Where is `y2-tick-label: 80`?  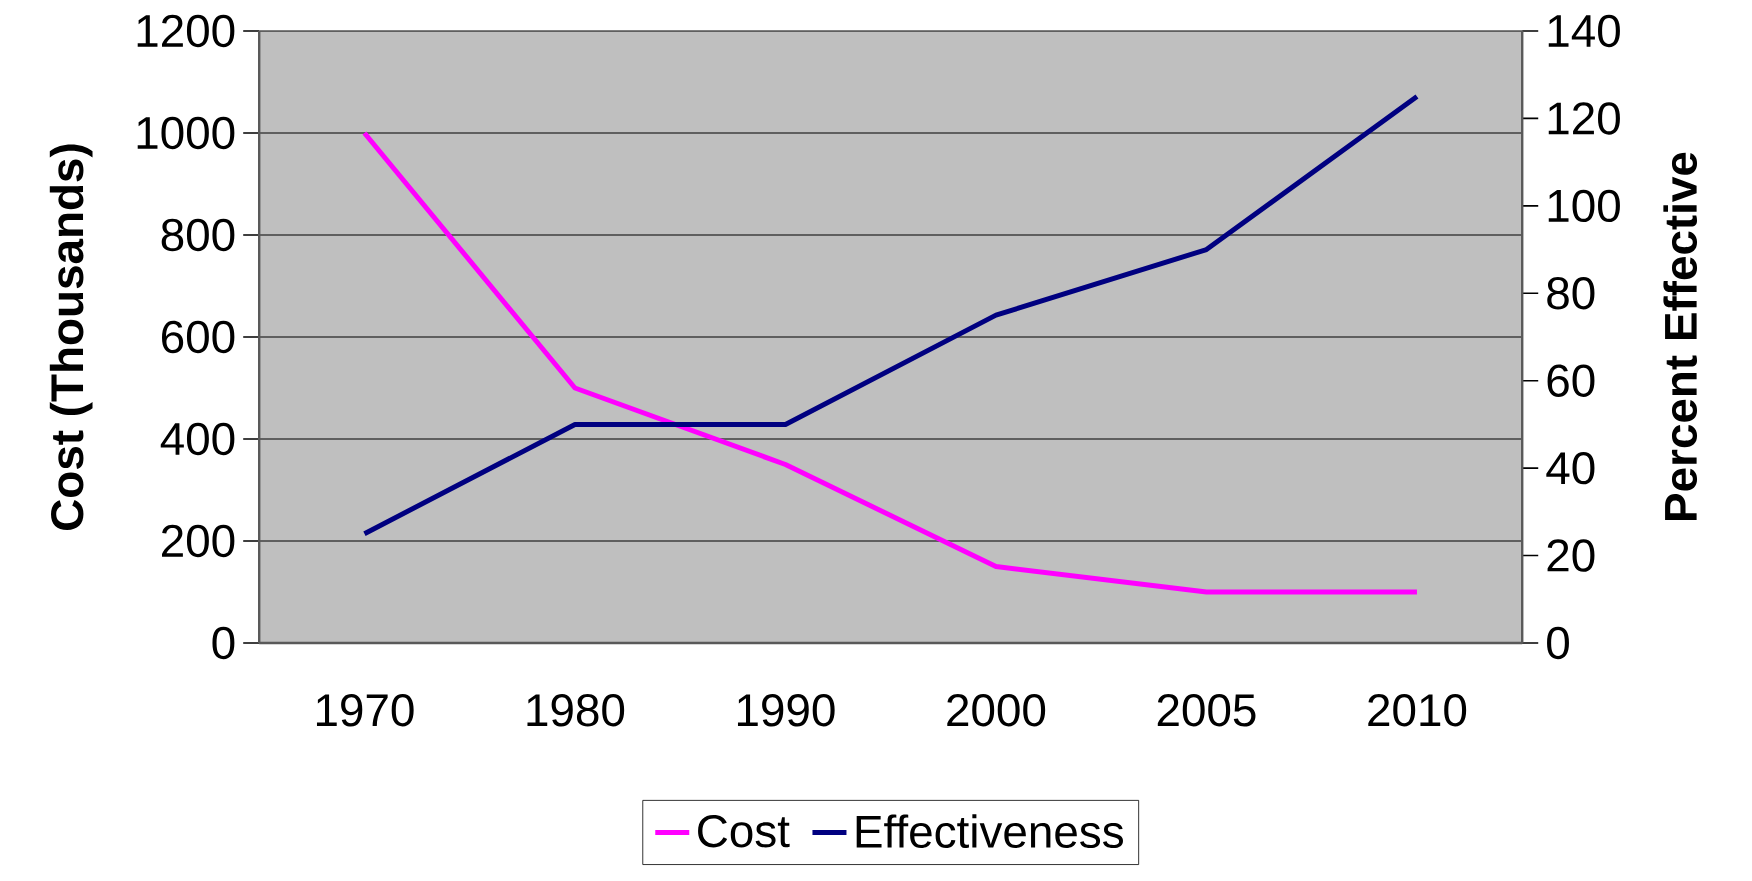 y2-tick-label: 80 is located at coordinates (1571, 293).